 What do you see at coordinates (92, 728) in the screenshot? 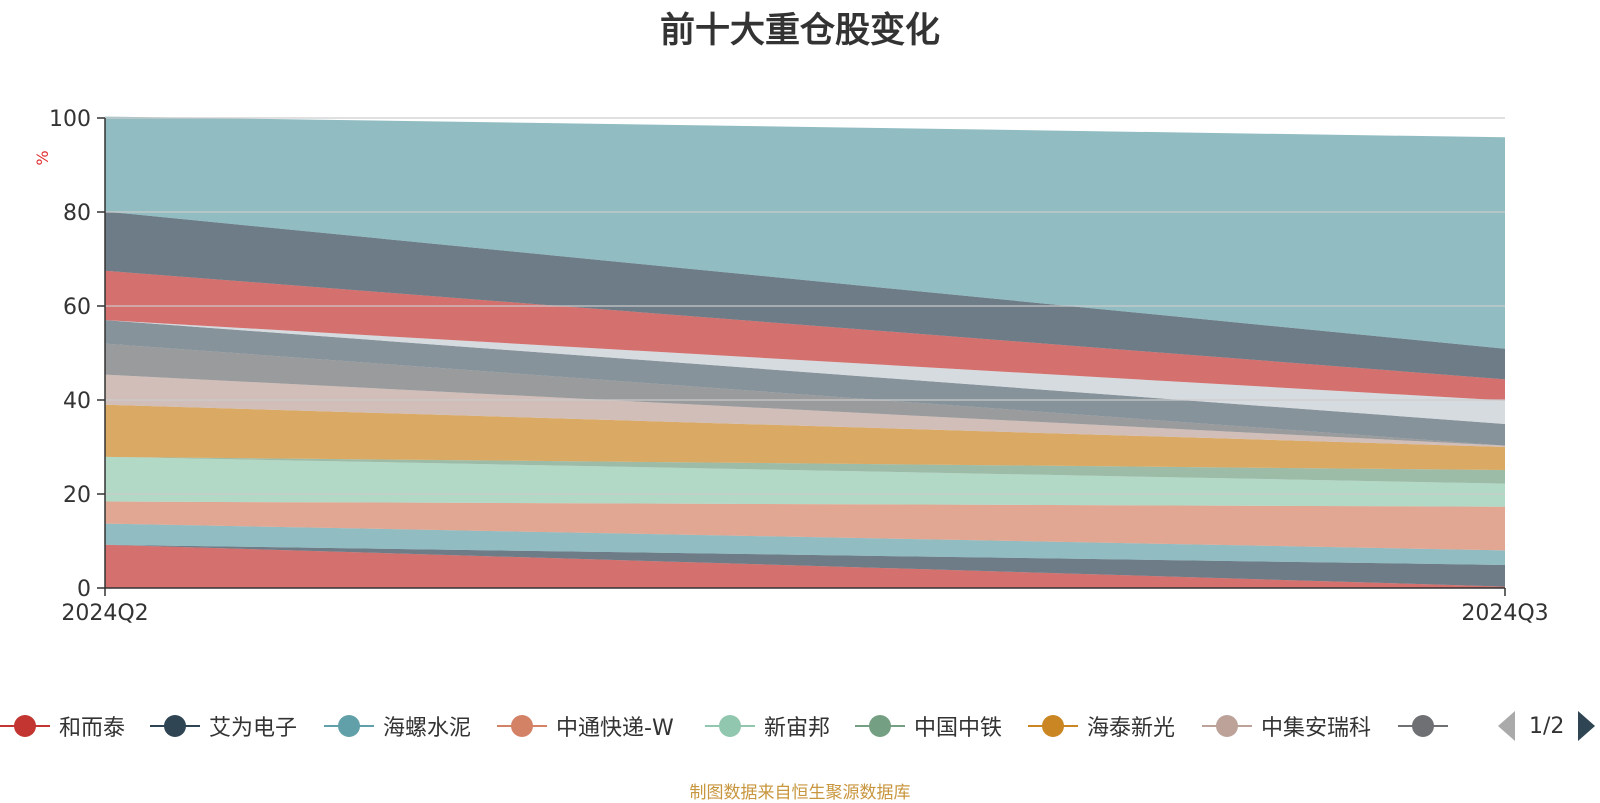
I see `legend-label: 和而泰` at bounding box center [92, 728].